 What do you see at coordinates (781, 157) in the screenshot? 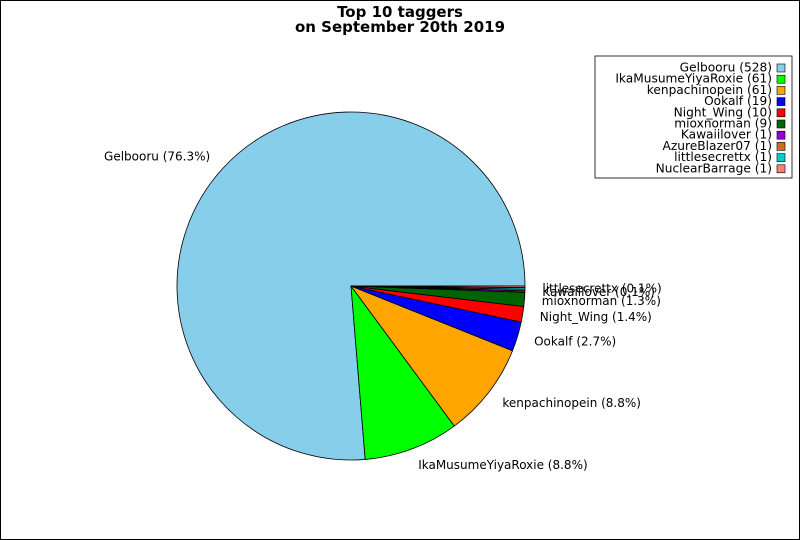
I see `legend-swatch-littlesecrettx` at bounding box center [781, 157].